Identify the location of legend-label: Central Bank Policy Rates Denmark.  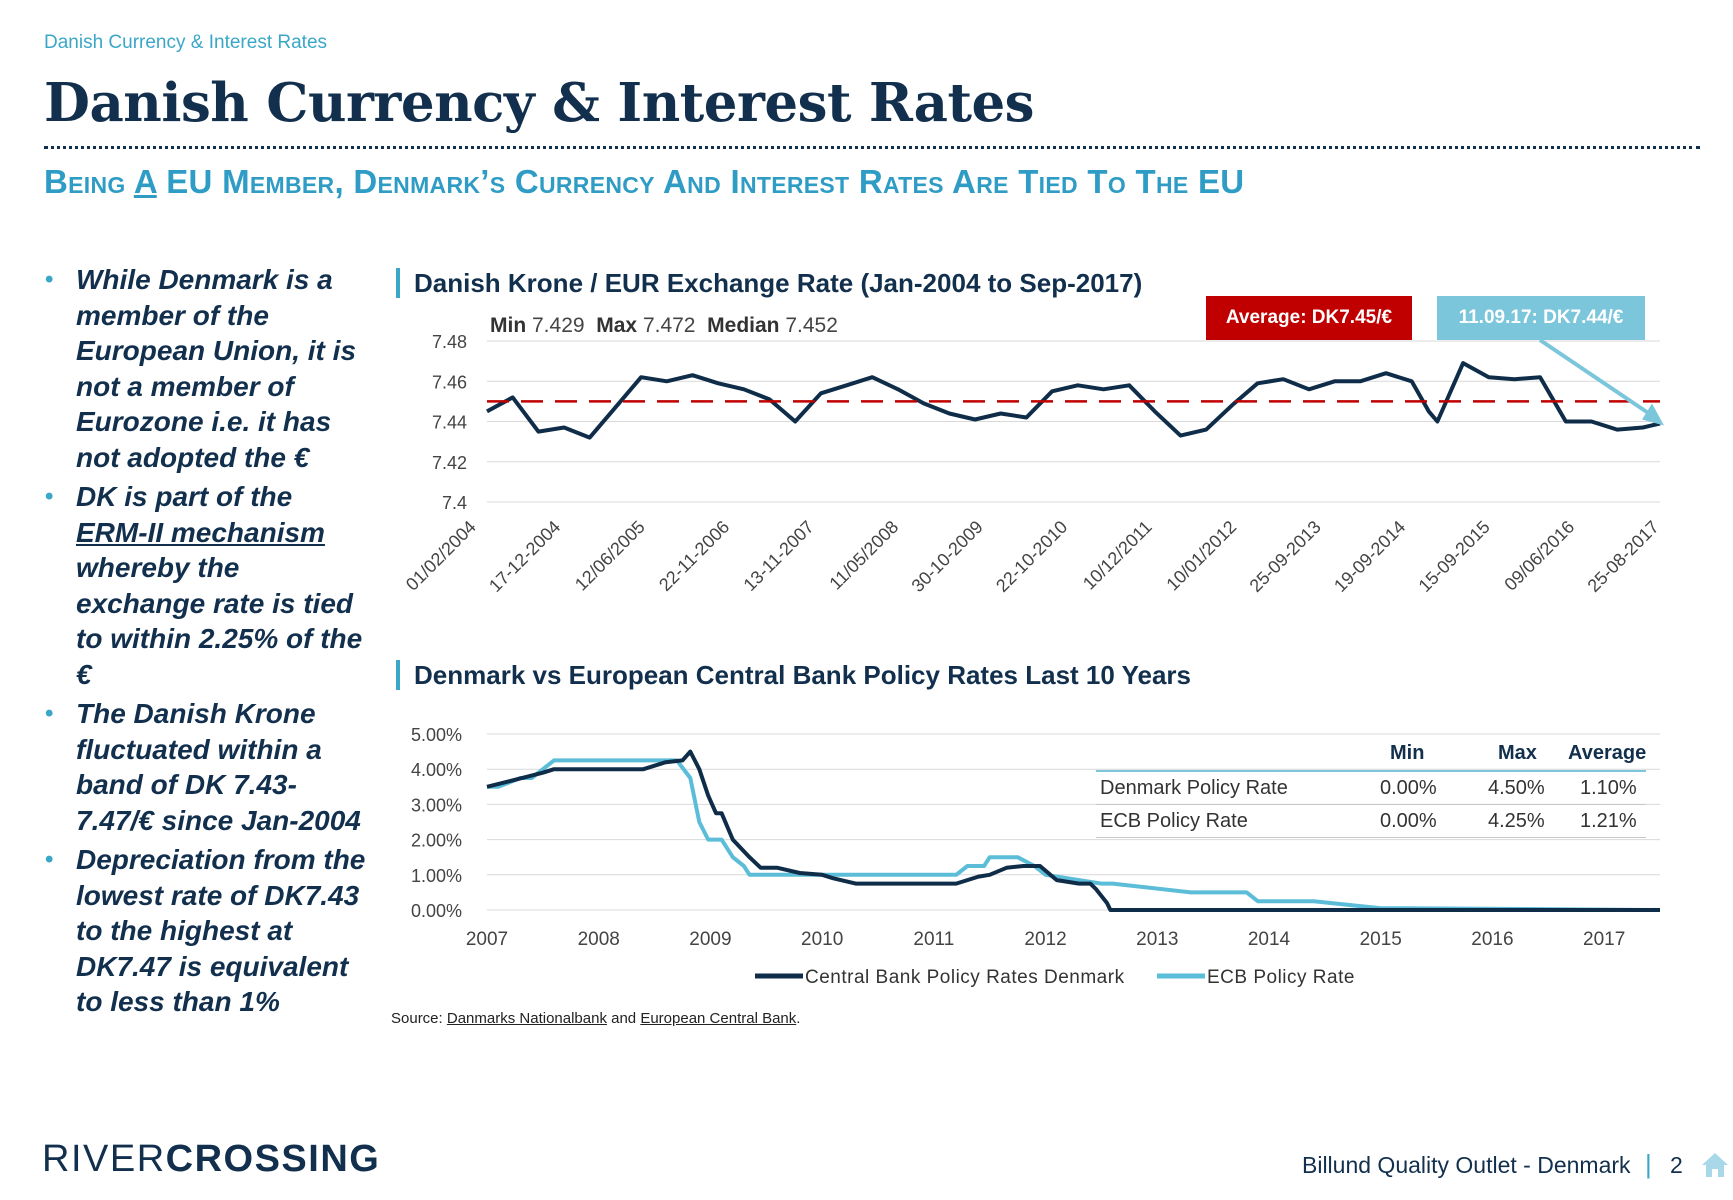
(965, 977).